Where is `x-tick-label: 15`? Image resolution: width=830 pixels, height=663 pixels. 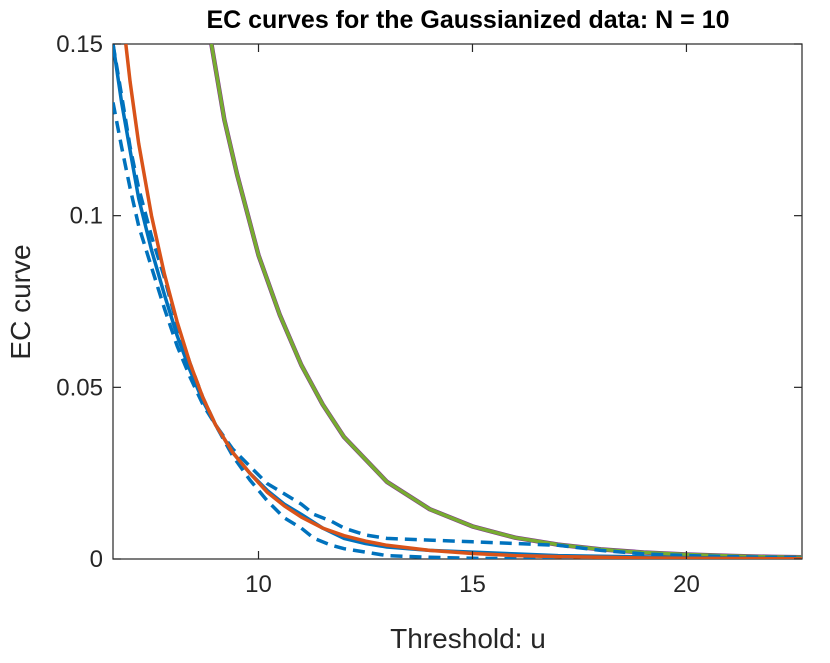 x-tick-label: 15 is located at coordinates (472, 584).